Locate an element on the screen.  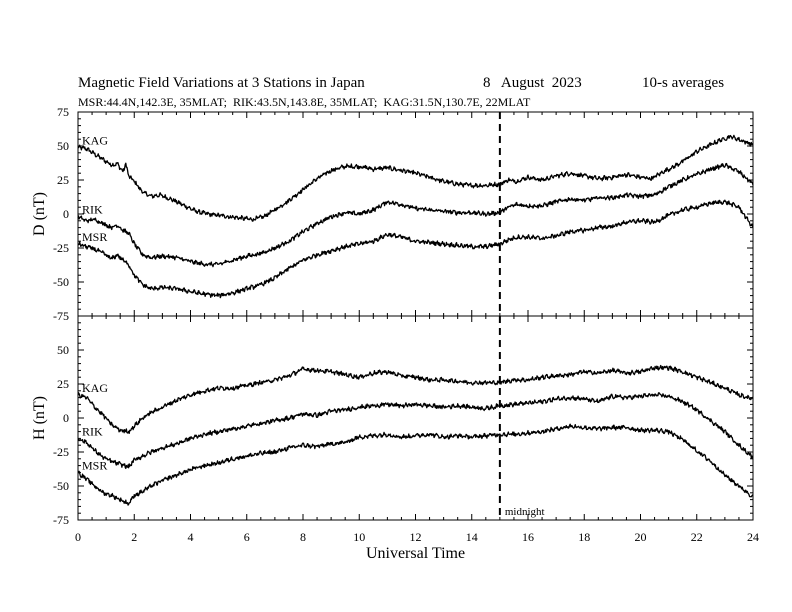
x-tick-label: 10 is located at coordinates (359, 537).